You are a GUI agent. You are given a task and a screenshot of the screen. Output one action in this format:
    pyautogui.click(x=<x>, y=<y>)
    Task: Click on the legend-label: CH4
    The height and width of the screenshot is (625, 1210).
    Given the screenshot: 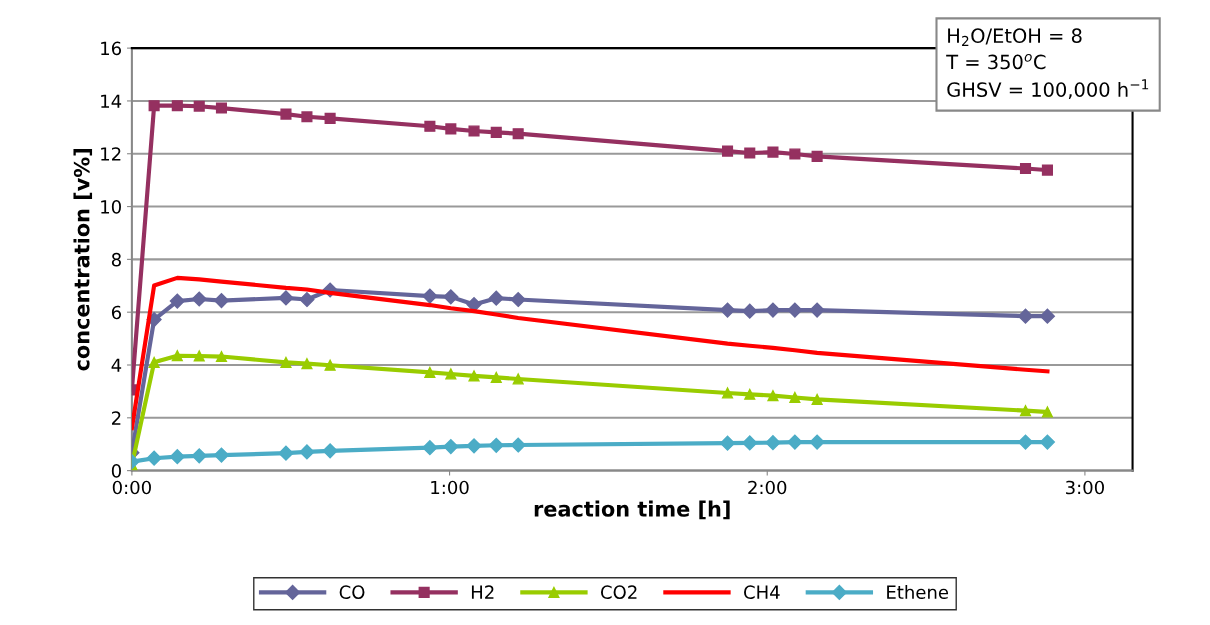 What is the action you would take?
    pyautogui.click(x=762, y=592)
    